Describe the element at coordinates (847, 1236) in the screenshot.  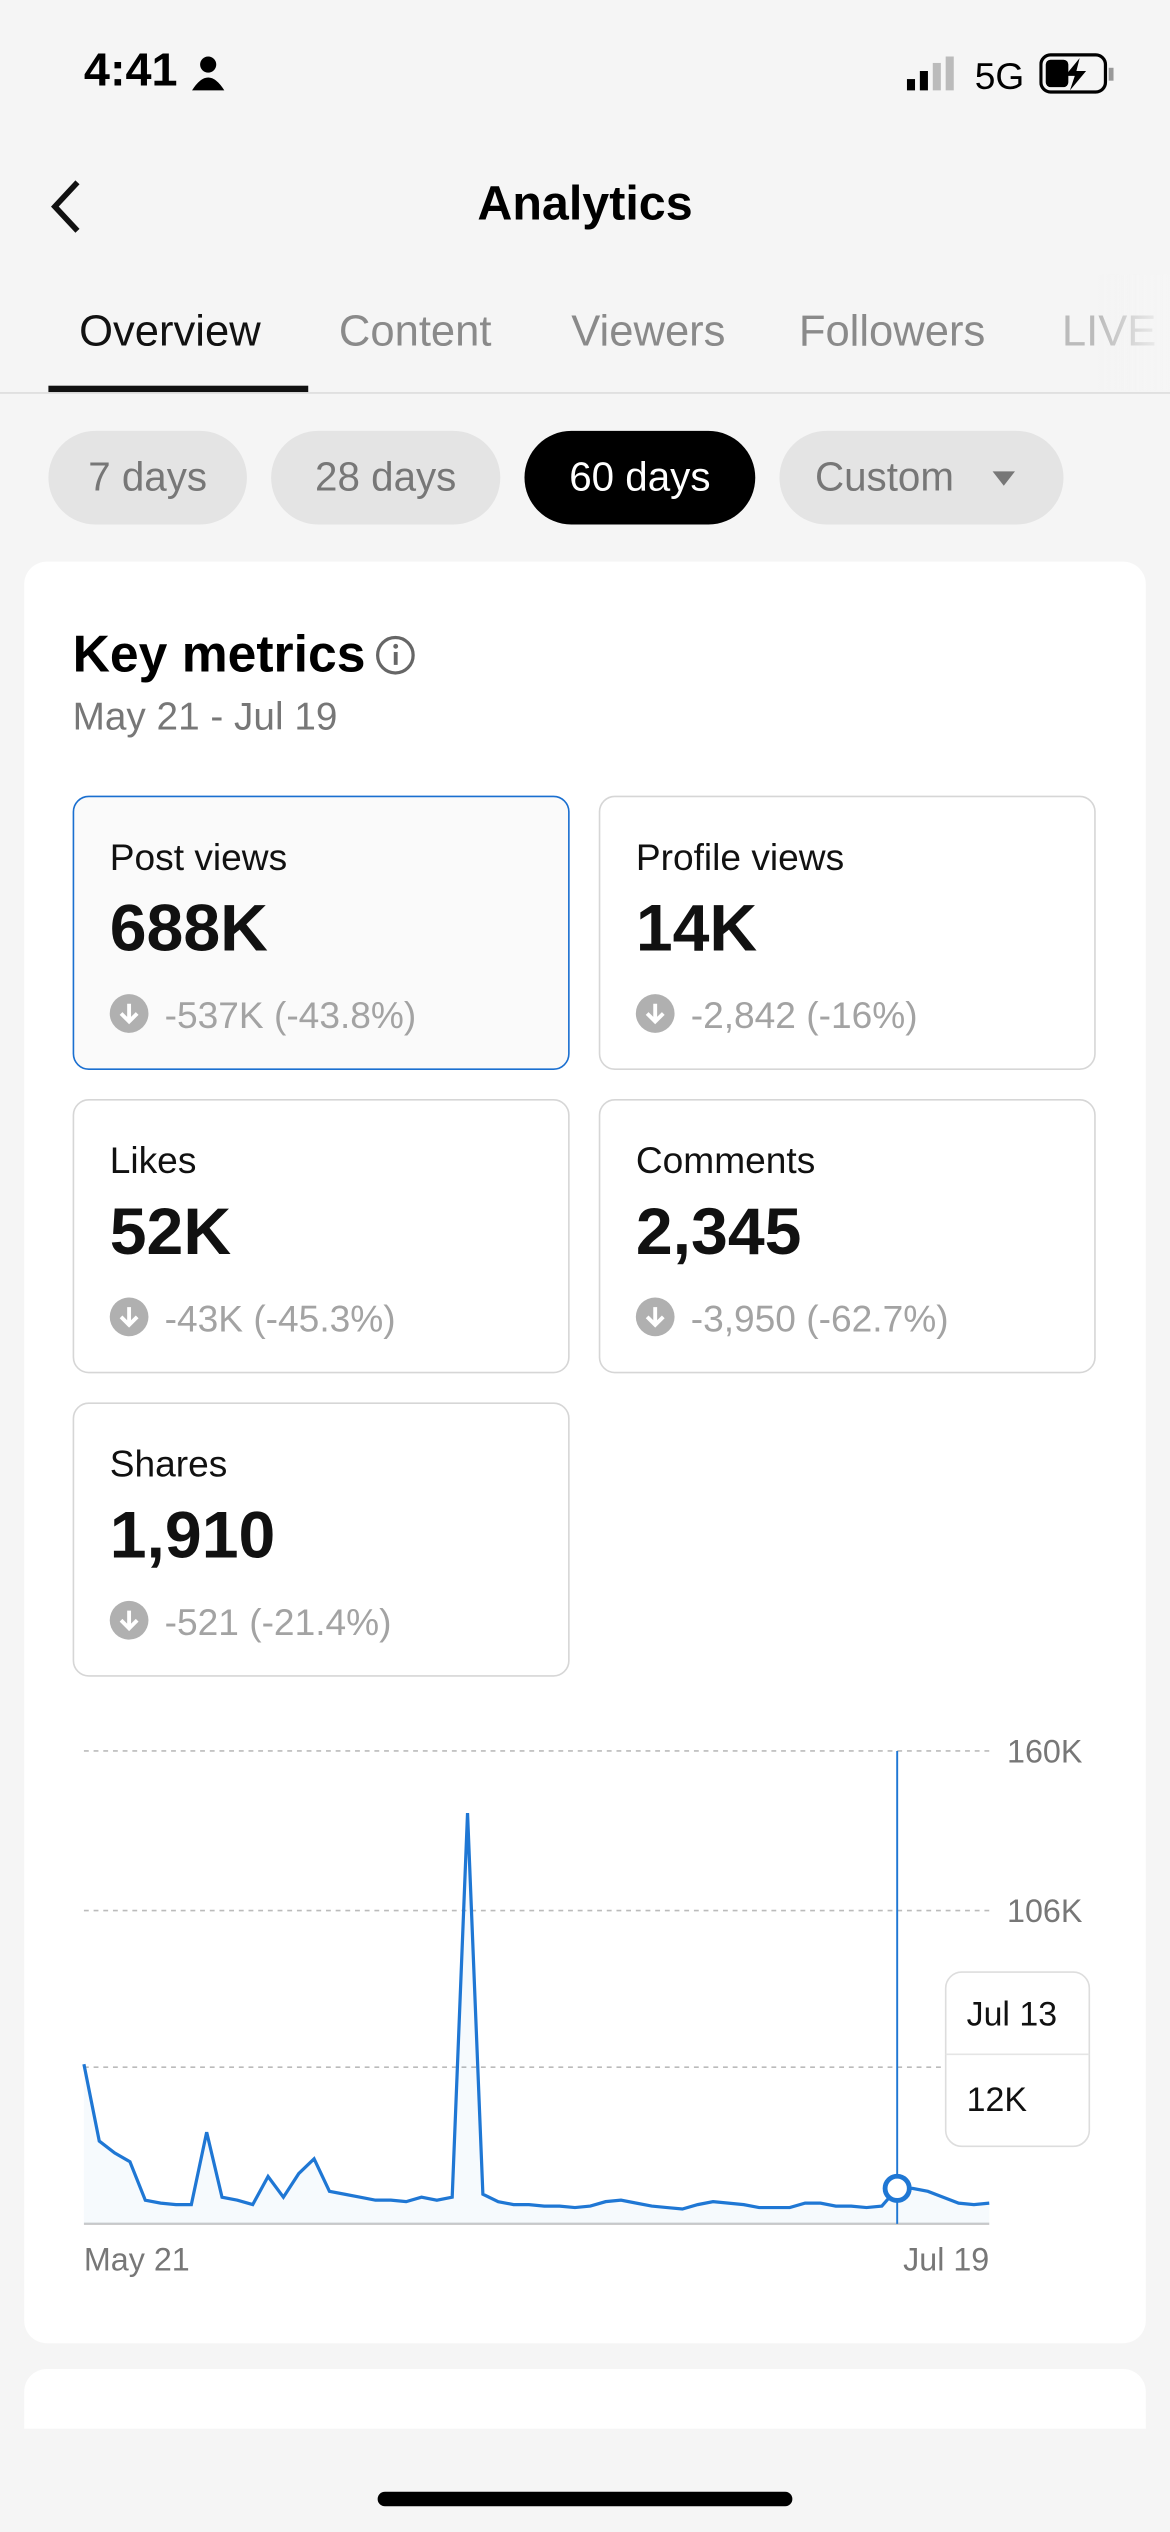
I see `metric-card: Comments 2,345 -3,950 (-62.7%)` at that location.